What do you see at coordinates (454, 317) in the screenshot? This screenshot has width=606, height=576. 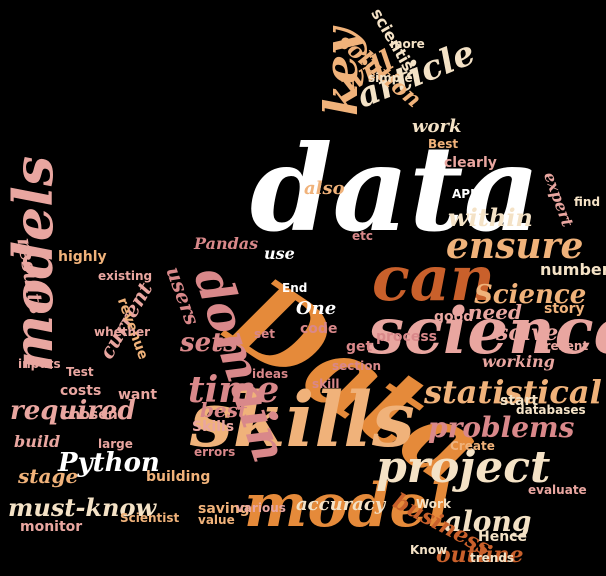 I see `word-good: good` at bounding box center [454, 317].